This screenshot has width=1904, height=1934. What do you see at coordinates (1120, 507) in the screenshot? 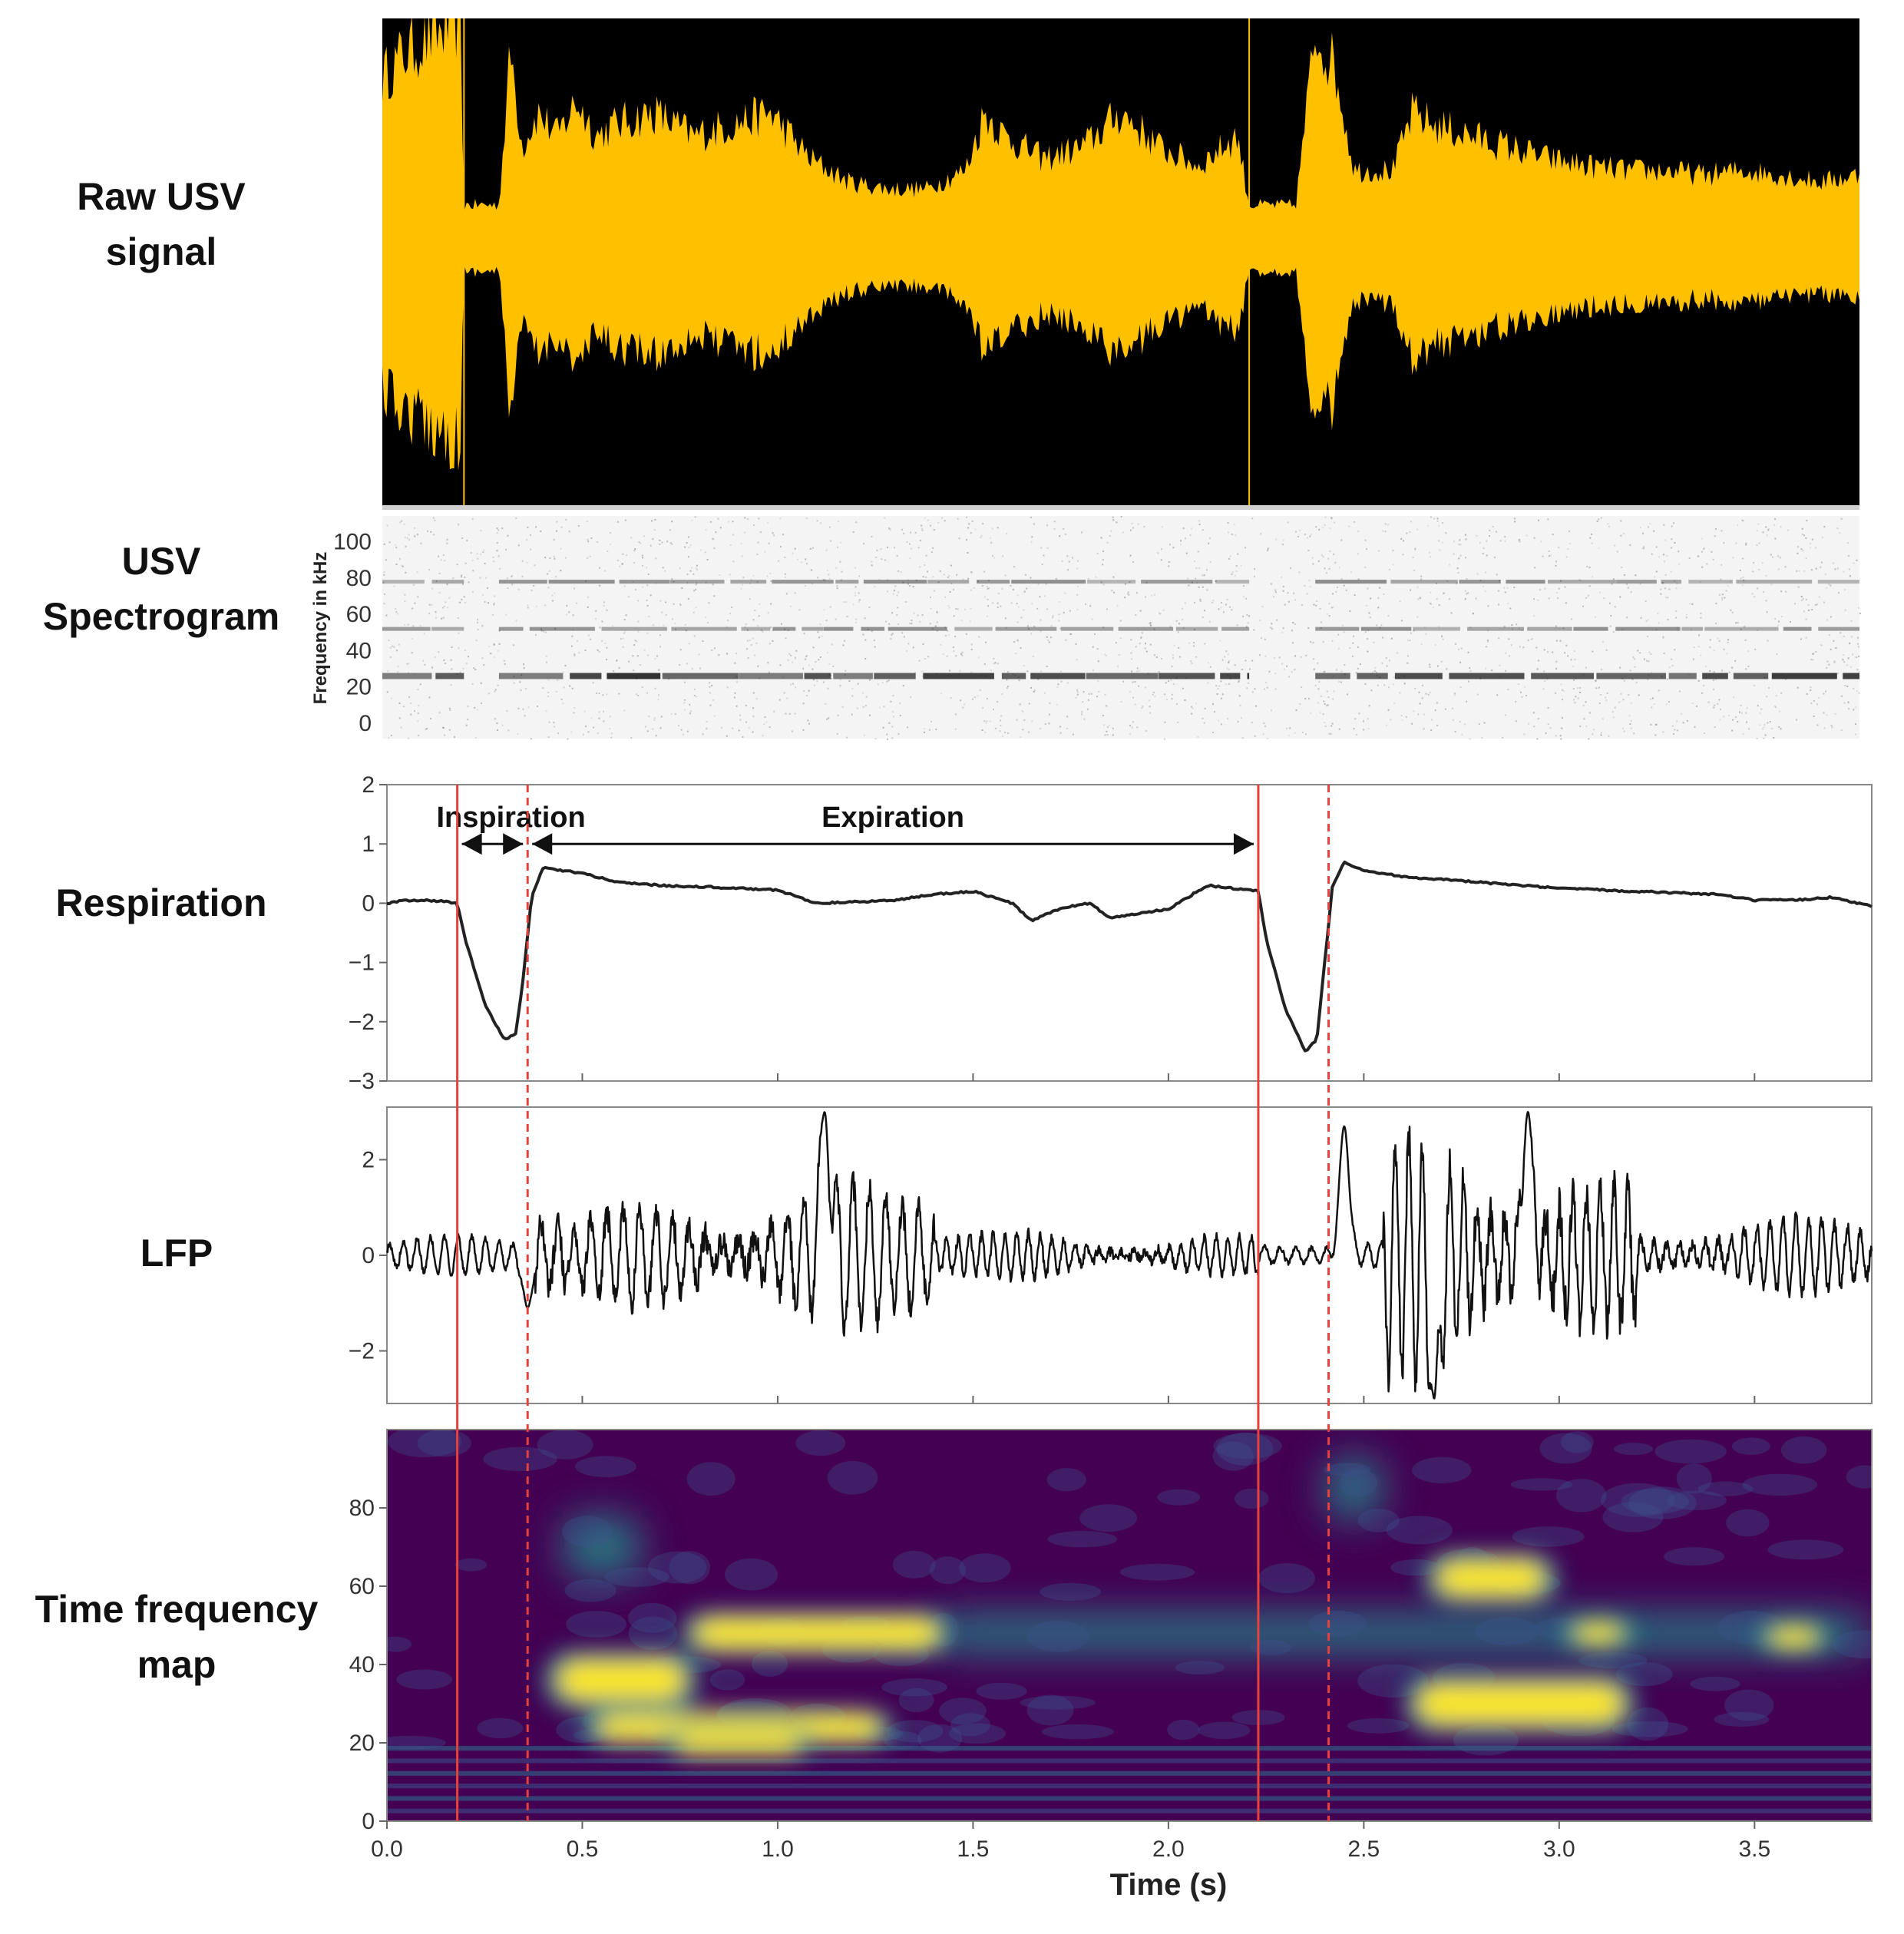
I see `raw-usv-baseline` at bounding box center [1120, 507].